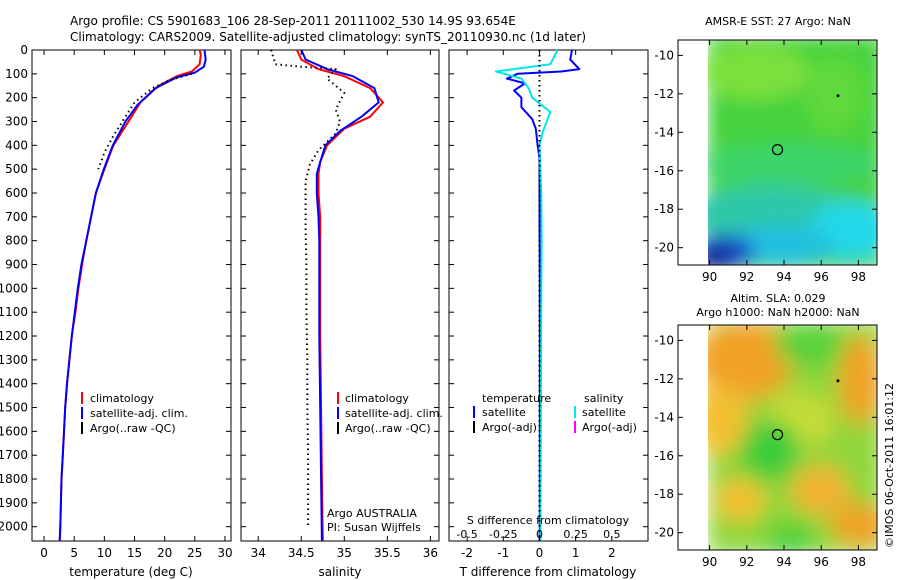 This screenshot has width=900, height=580. Describe the element at coordinates (466, 534) in the screenshot. I see `x-top-tick-label: -0.5` at that location.